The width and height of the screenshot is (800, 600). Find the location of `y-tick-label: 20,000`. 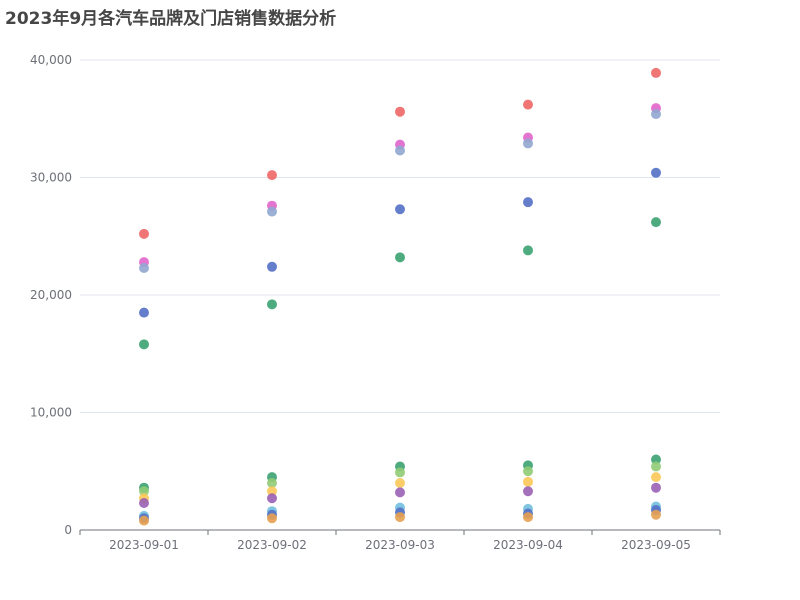

y-tick-label: 20,000 is located at coordinates (51, 295).